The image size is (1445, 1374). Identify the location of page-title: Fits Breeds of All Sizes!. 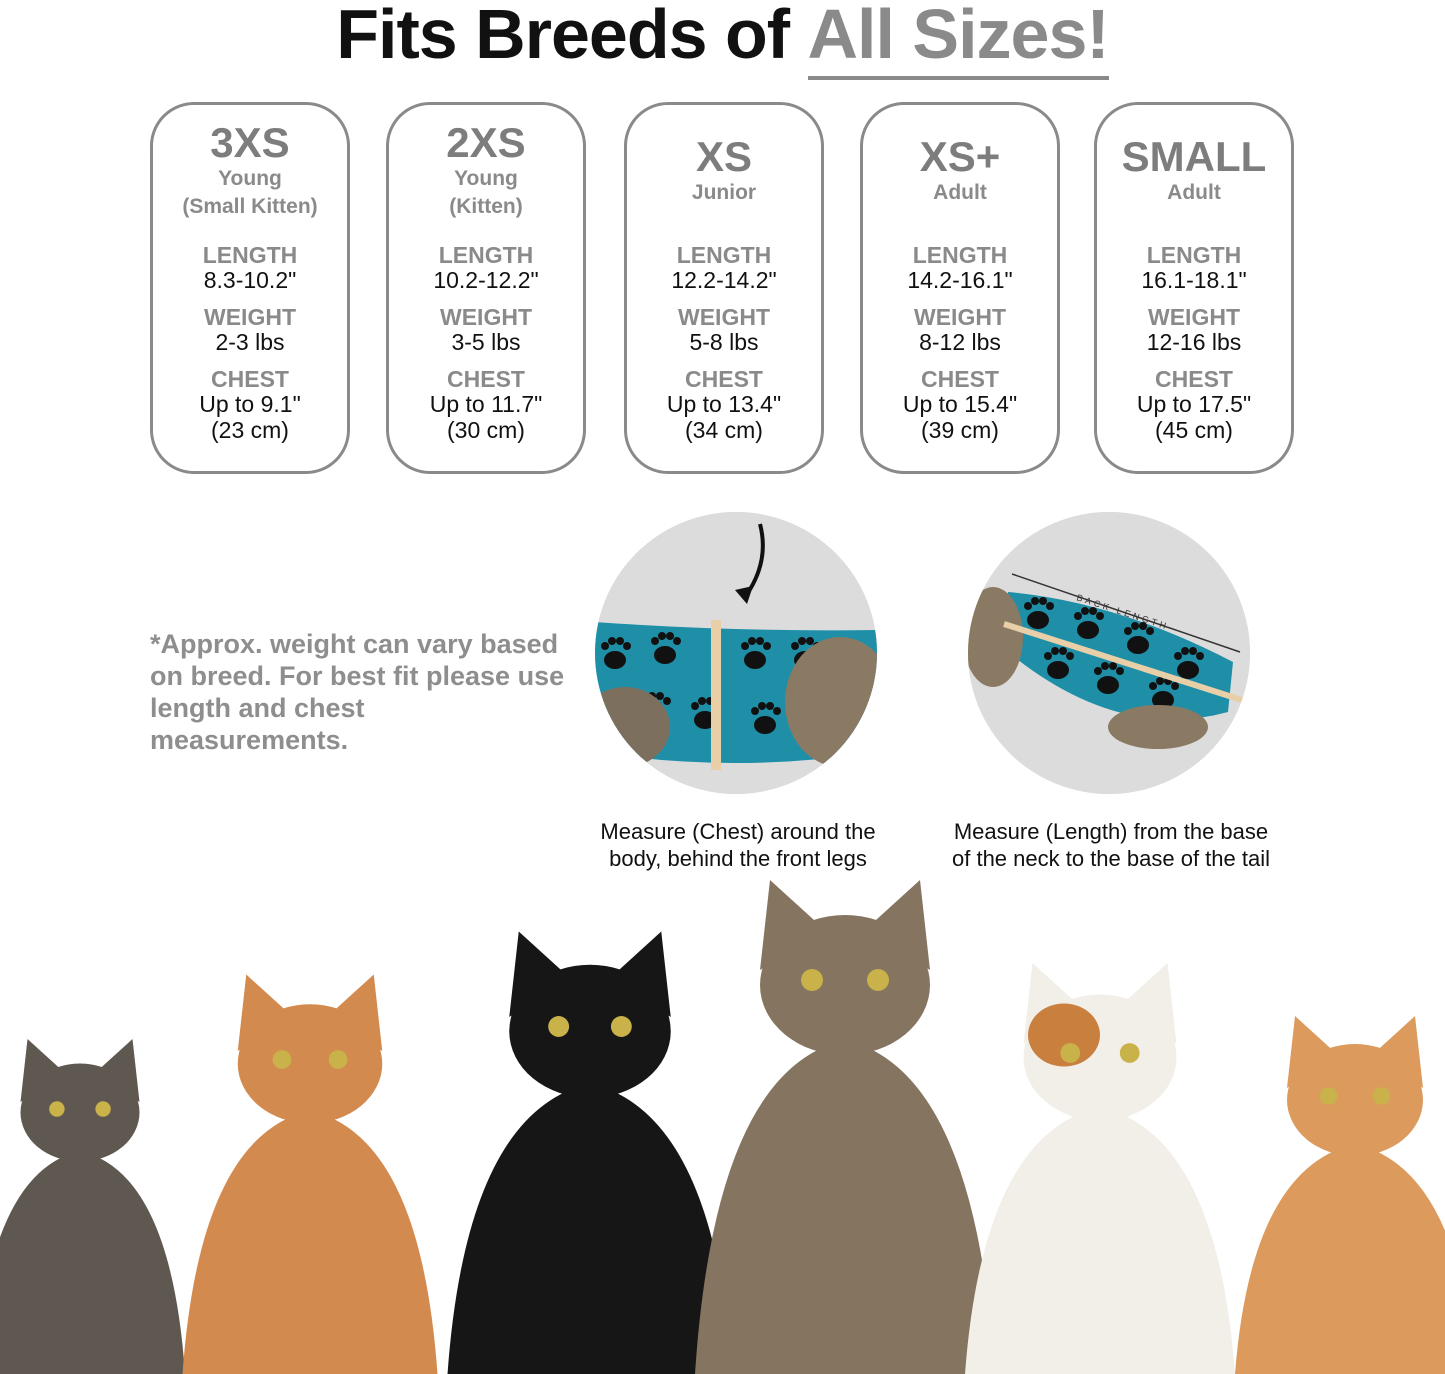
(722, 40).